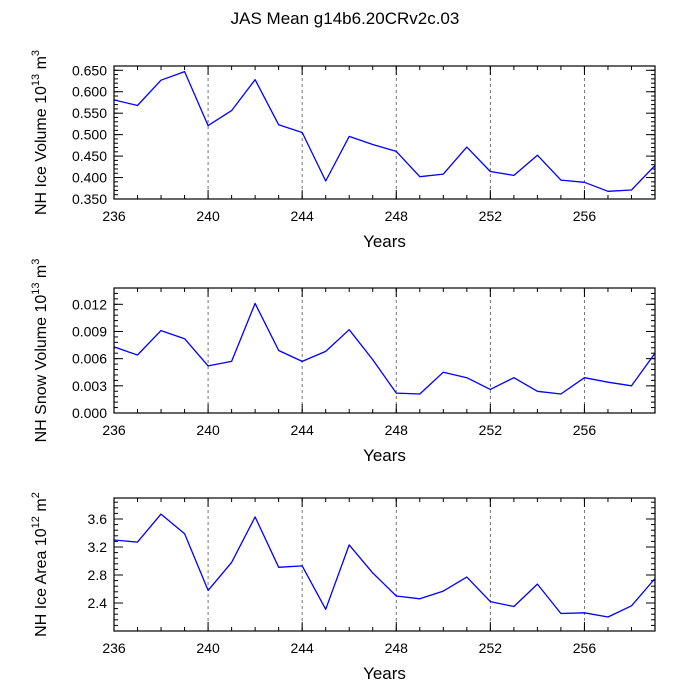 Image resolution: width=691 pixels, height=691 pixels. Describe the element at coordinates (41, 150) in the screenshot. I see `y-axis-label-text: NH Ice Volume 10` at that location.